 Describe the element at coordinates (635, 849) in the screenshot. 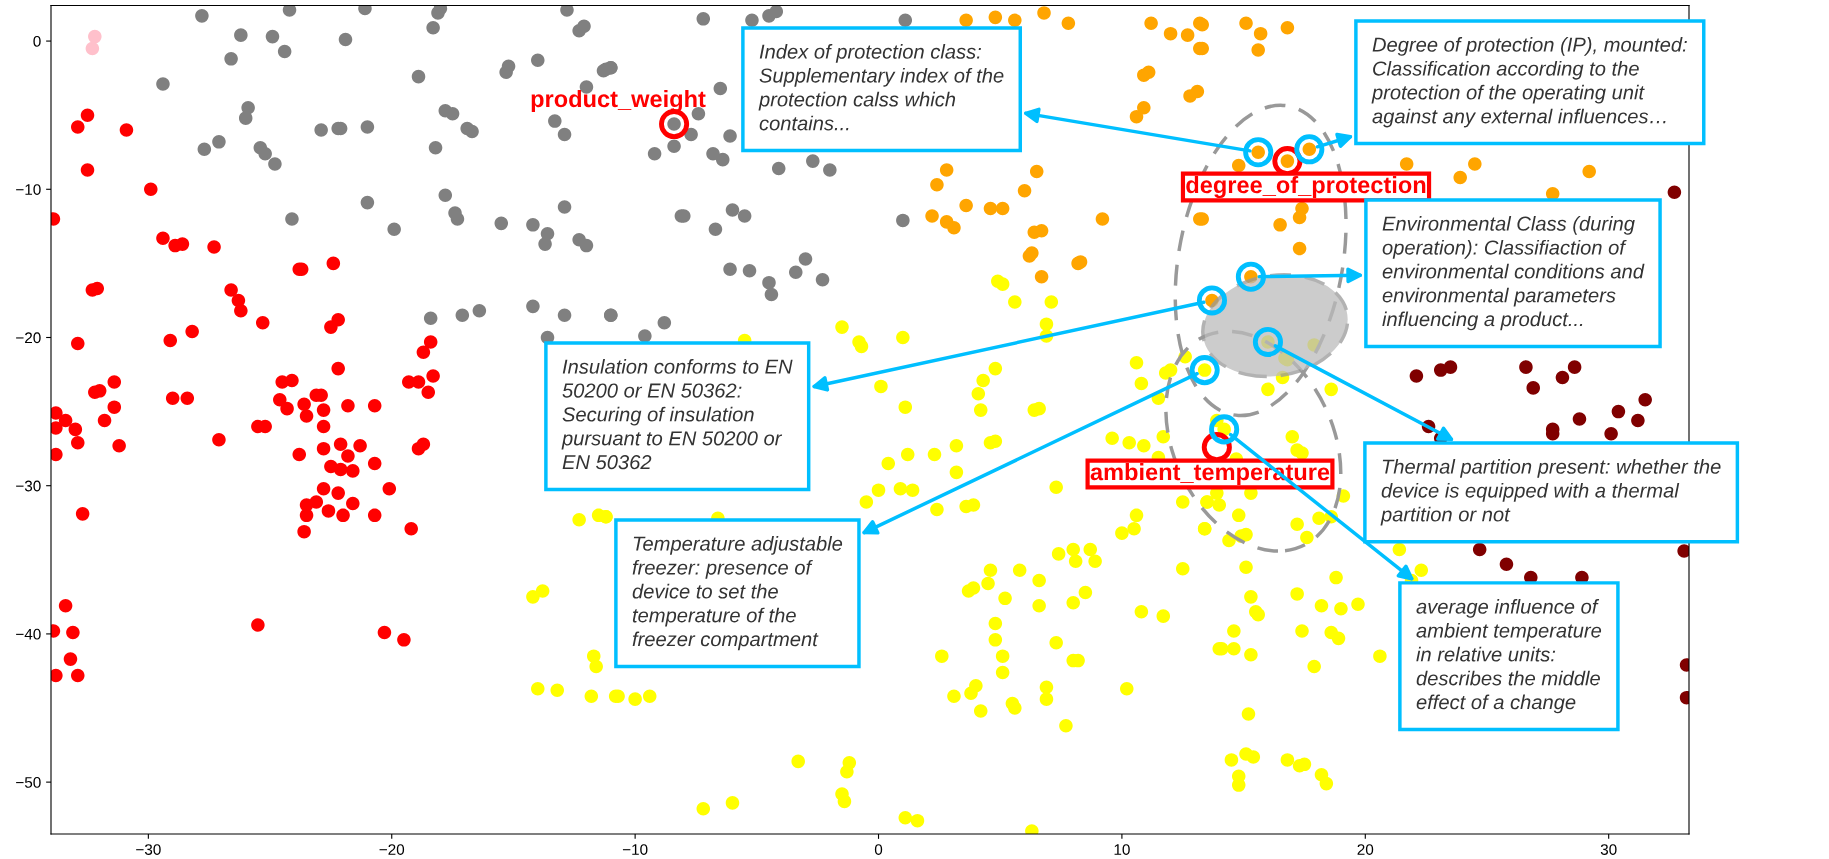

I see `x-tick-label: −10` at that location.